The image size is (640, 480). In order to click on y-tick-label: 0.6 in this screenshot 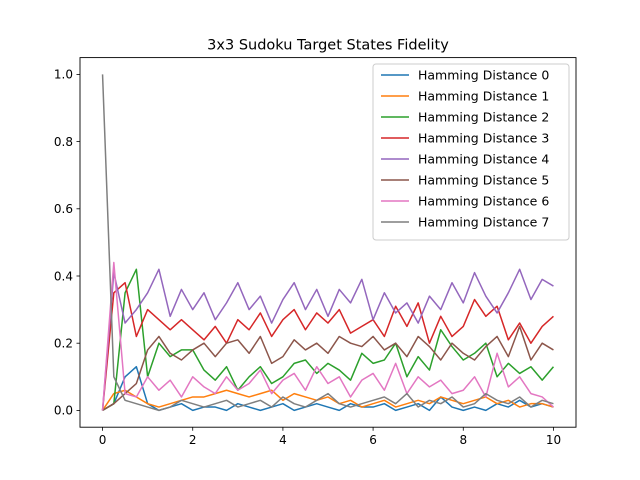, I will do `click(63, 209)`.